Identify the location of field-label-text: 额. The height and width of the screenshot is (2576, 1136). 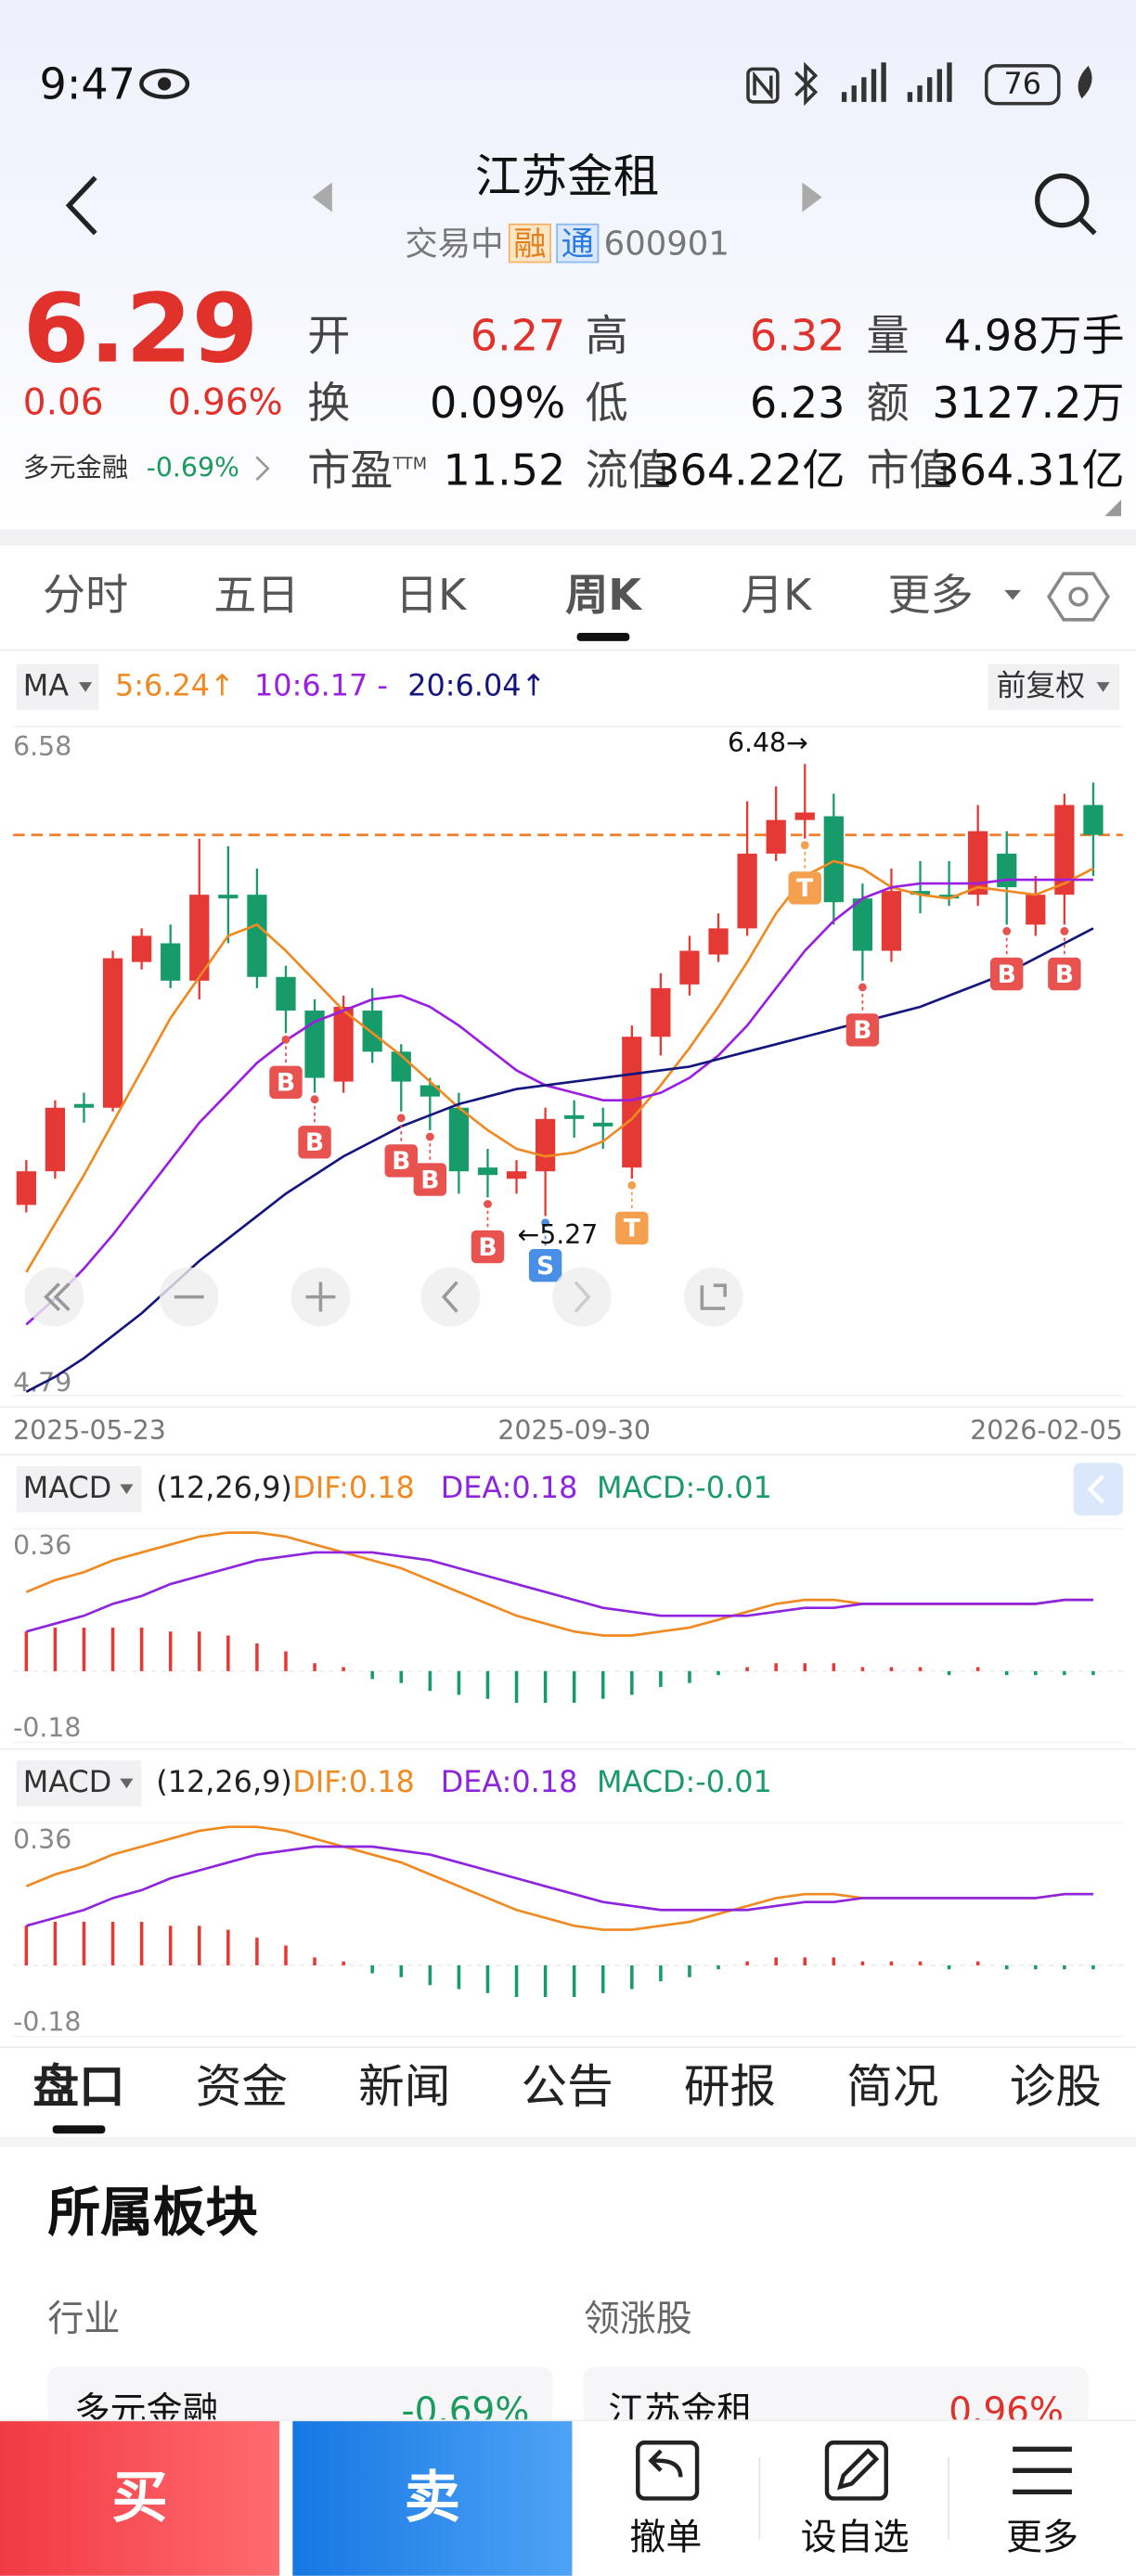
(888, 405).